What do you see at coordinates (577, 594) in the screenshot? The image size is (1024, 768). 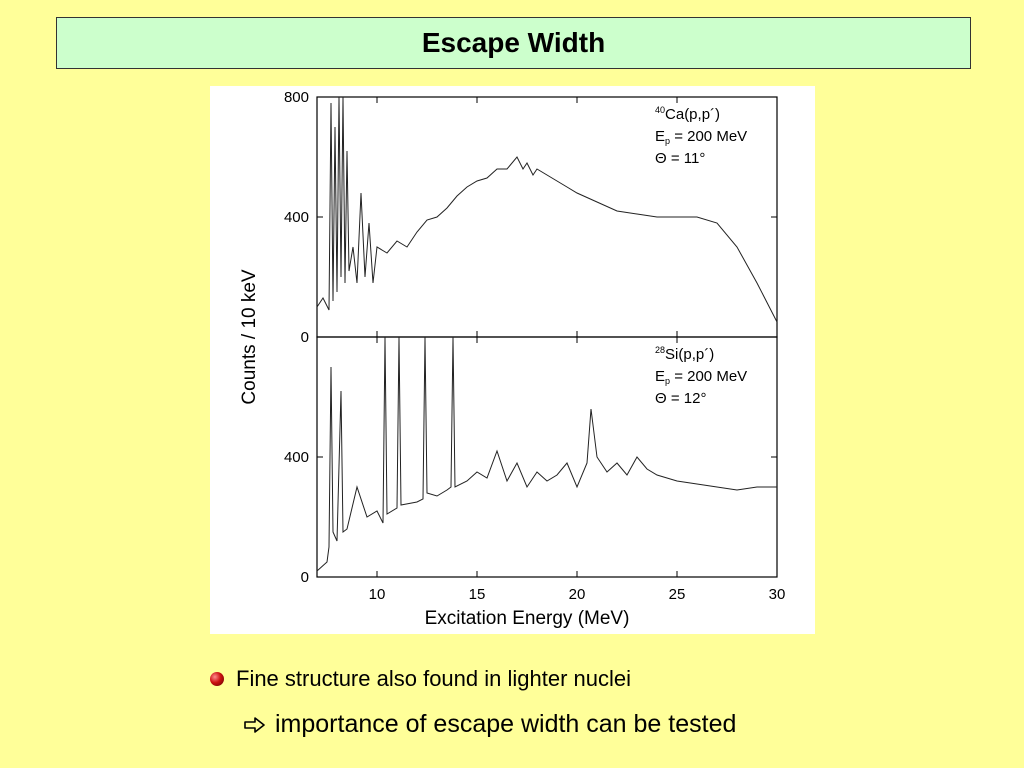 I see `x-tick-label: 20` at bounding box center [577, 594].